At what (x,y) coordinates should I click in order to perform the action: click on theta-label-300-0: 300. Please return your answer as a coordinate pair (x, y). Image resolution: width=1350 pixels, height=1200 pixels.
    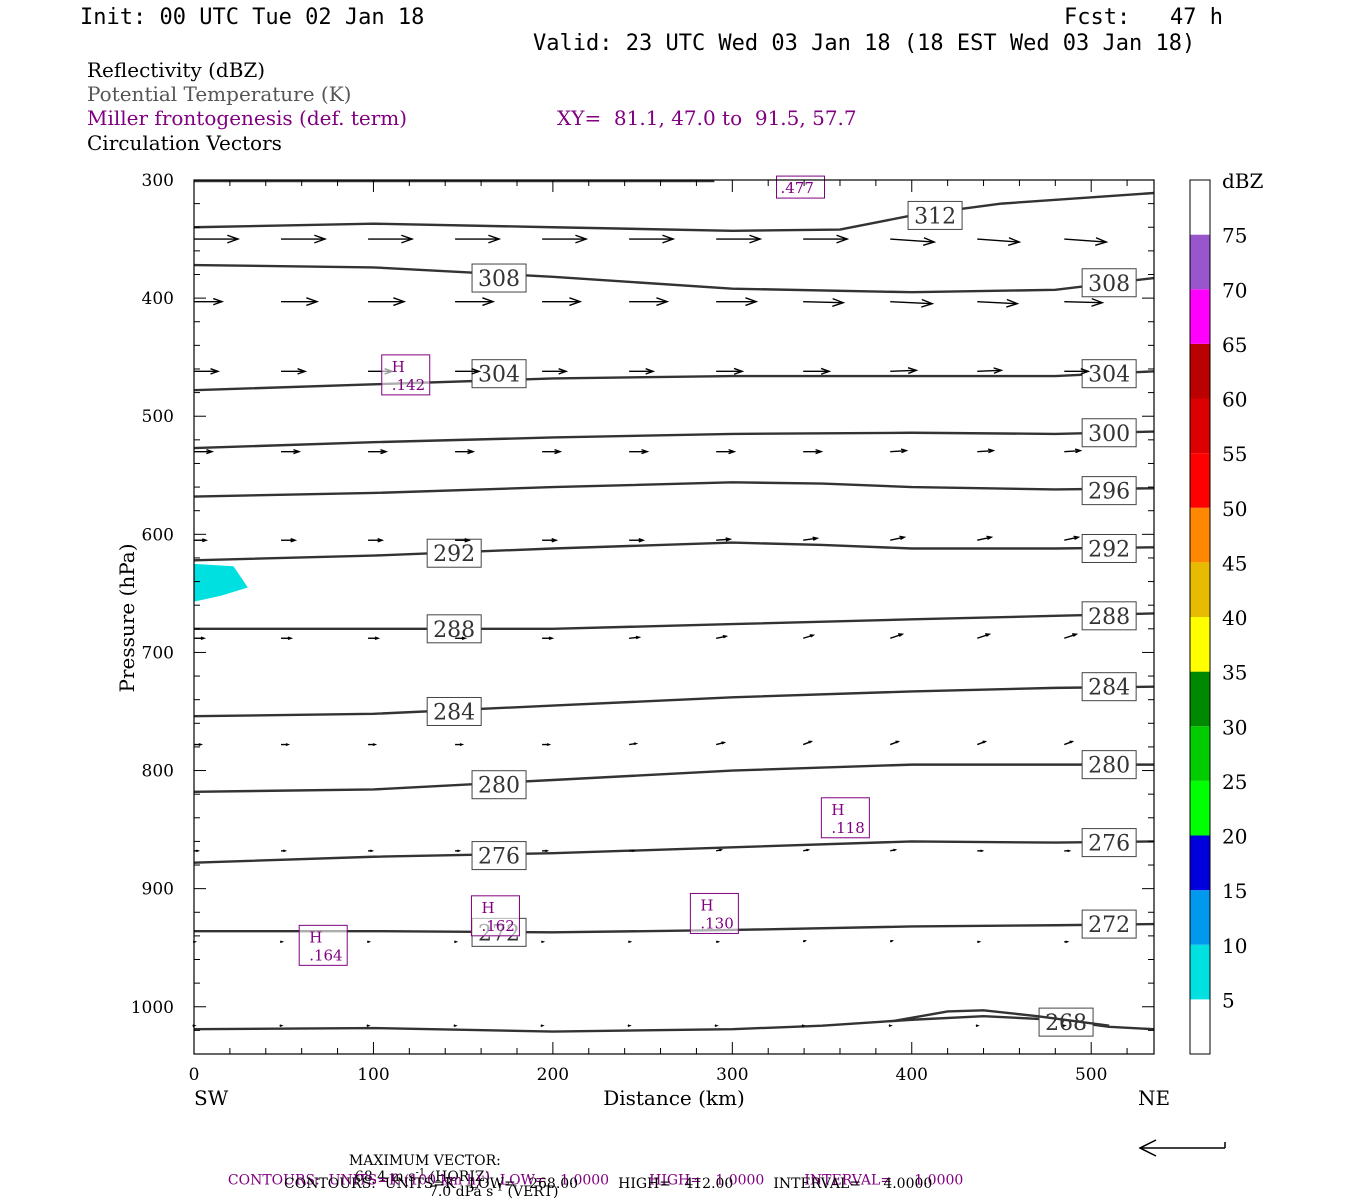
    Looking at the image, I should click on (1109, 434).